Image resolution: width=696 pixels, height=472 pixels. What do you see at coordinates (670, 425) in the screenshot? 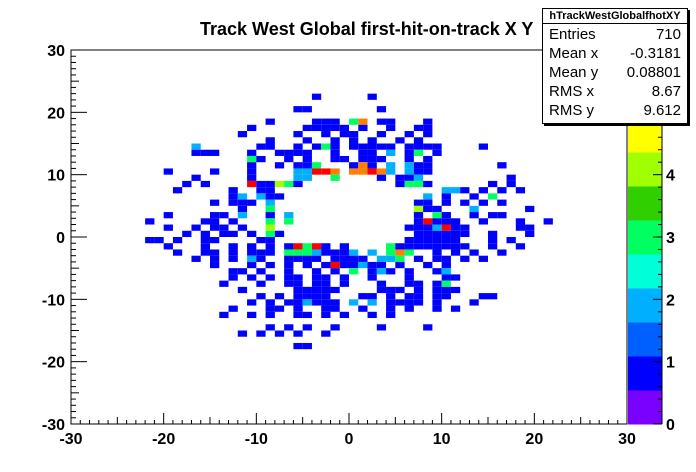
I see `palette-tick-label: 0` at bounding box center [670, 425].